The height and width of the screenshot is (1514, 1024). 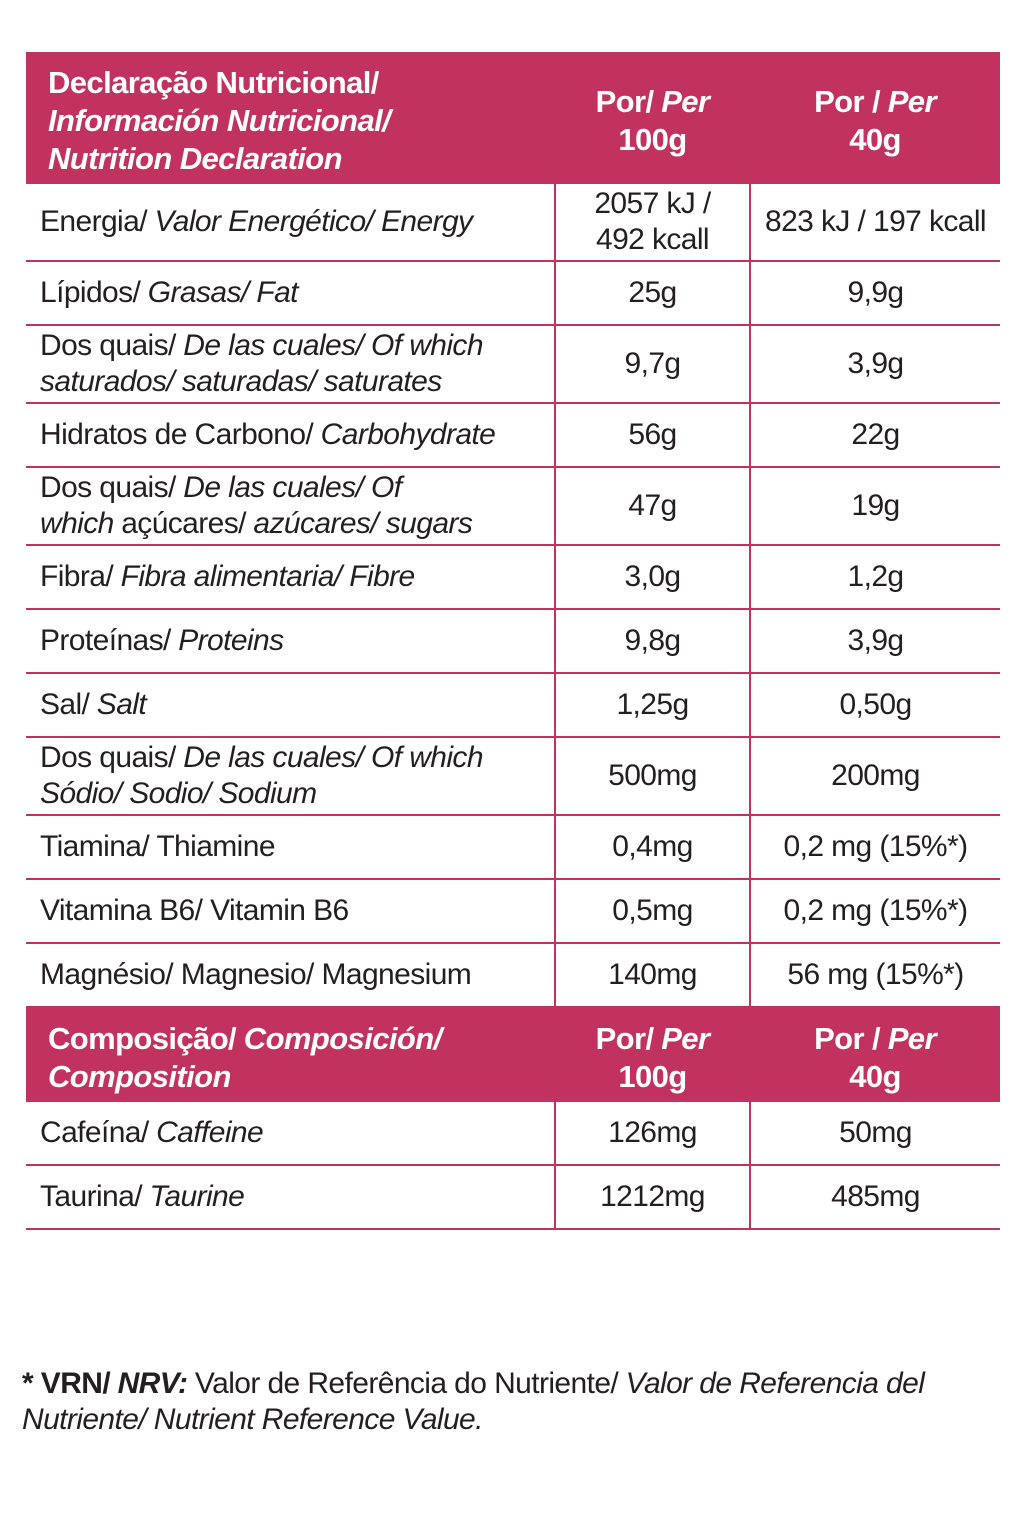 I want to click on value-cell: 0,4mg, so click(x=652, y=847).